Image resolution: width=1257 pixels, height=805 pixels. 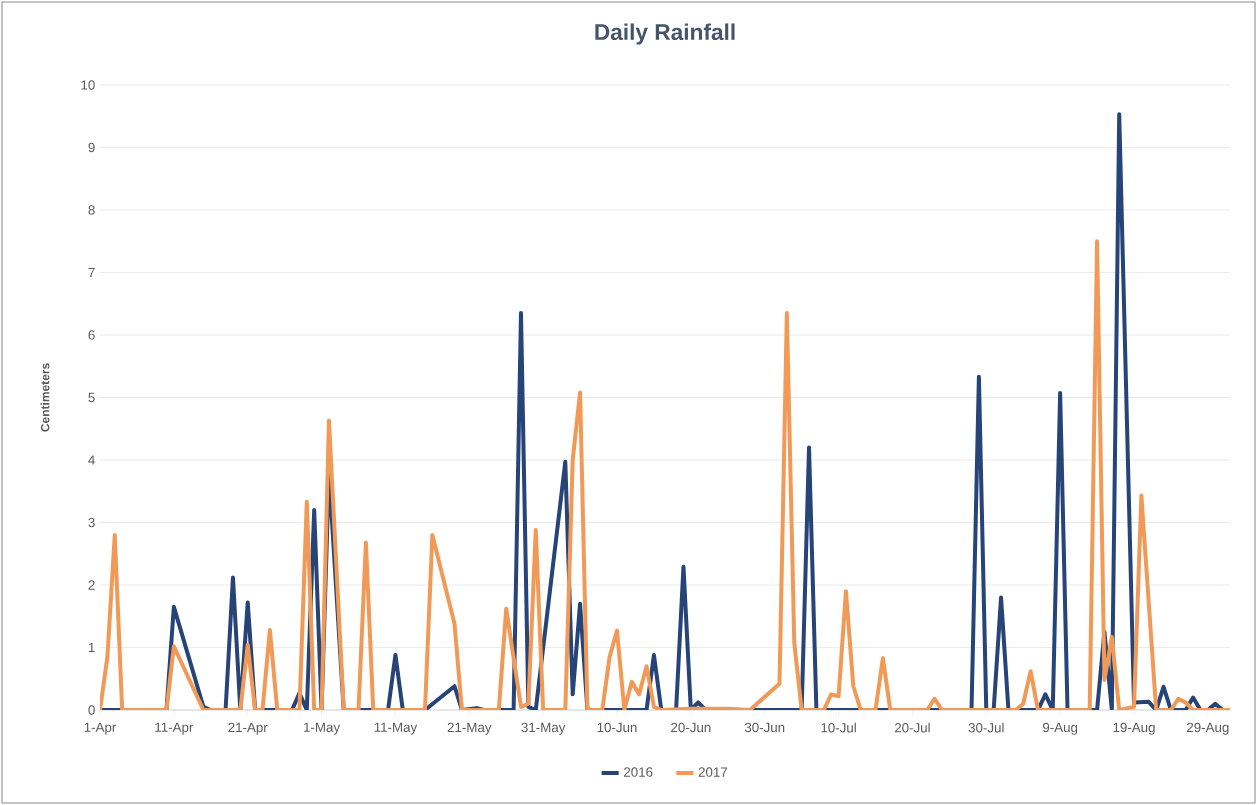 What do you see at coordinates (91, 522) in the screenshot?
I see `y-tick-label: 3` at bounding box center [91, 522].